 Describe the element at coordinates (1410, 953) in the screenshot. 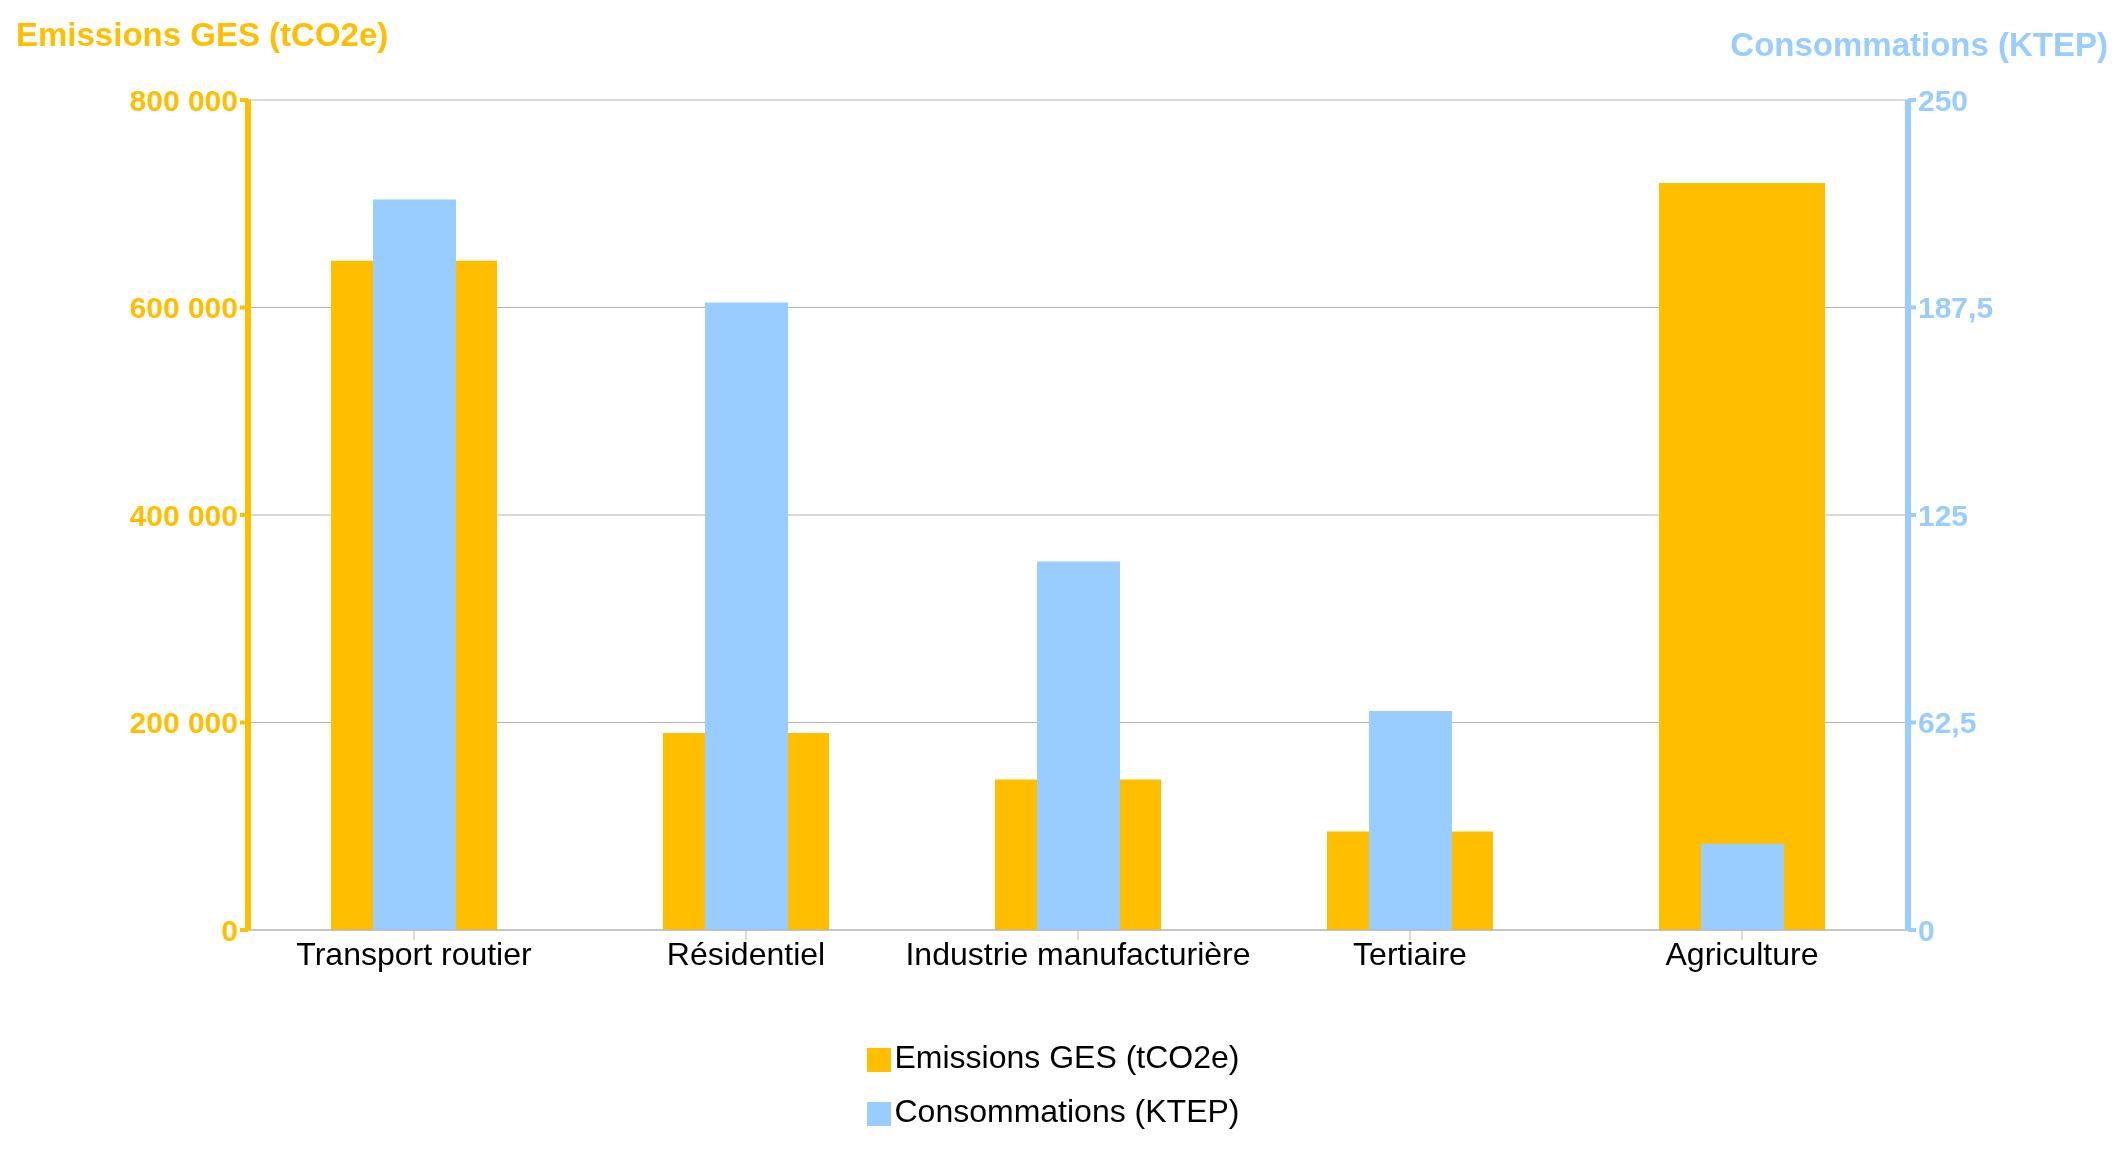

I see `x-tick-label: Tertiaire` at that location.